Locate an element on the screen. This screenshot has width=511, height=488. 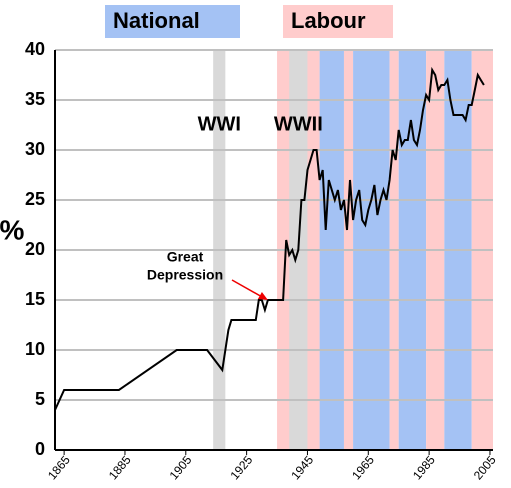
y-tick-label: 5 is located at coordinates (40, 399).